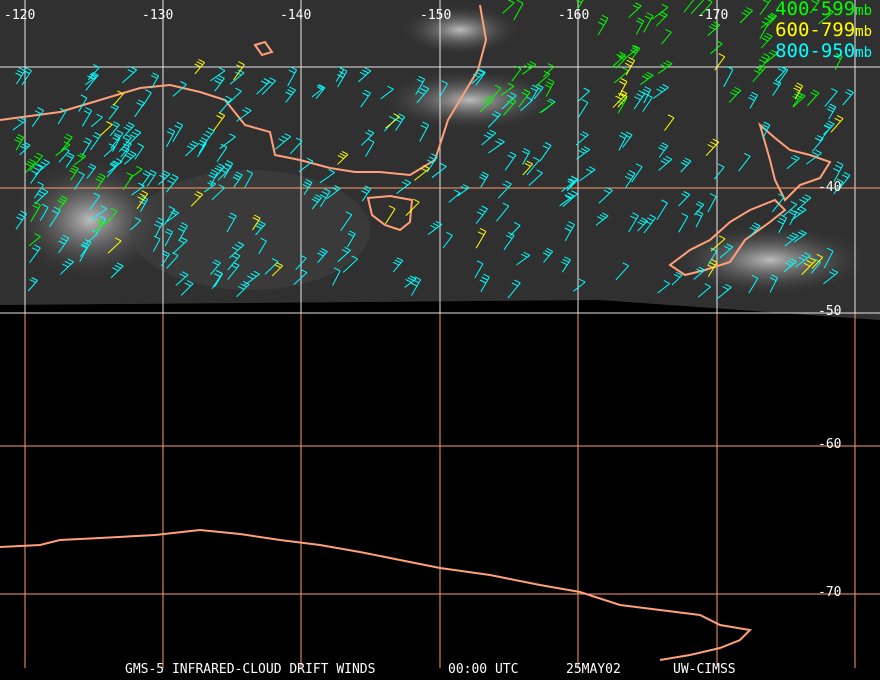  I want to click on tasmania-coast, so click(390, 213).